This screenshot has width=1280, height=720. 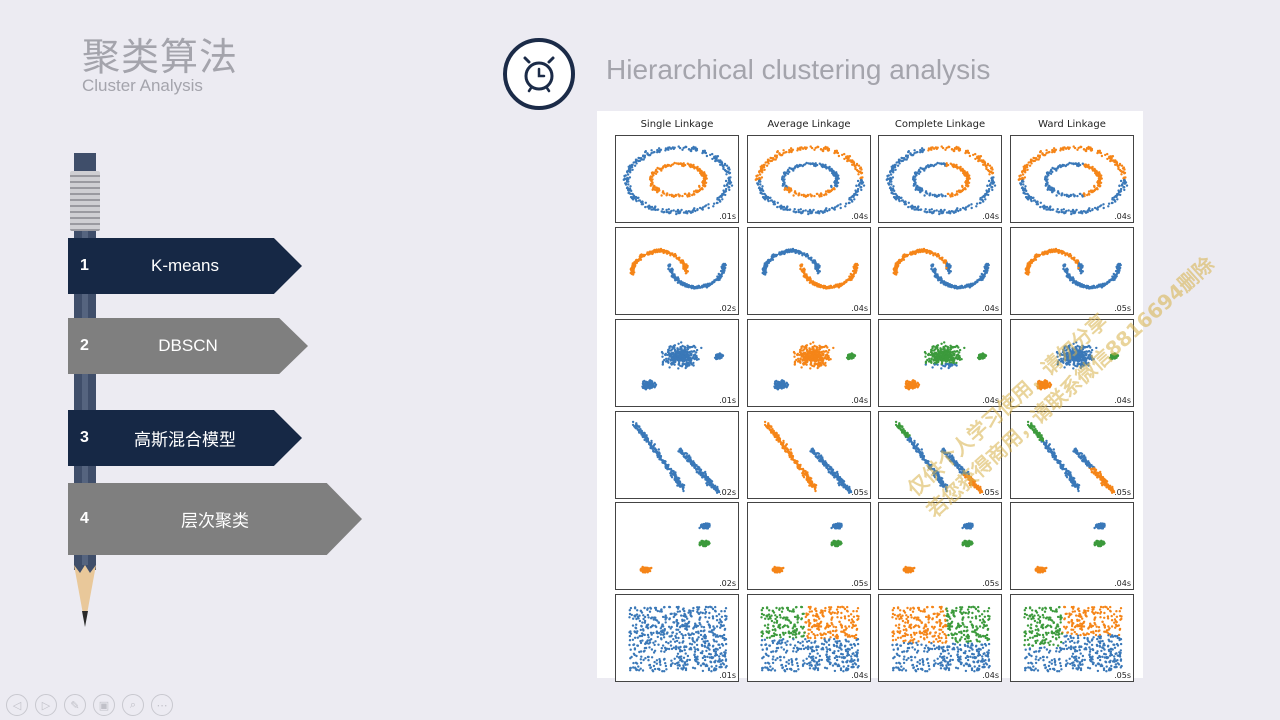 What do you see at coordinates (188, 346) in the screenshot?
I see `menu-item-dbscn: 2 DBSCN` at bounding box center [188, 346].